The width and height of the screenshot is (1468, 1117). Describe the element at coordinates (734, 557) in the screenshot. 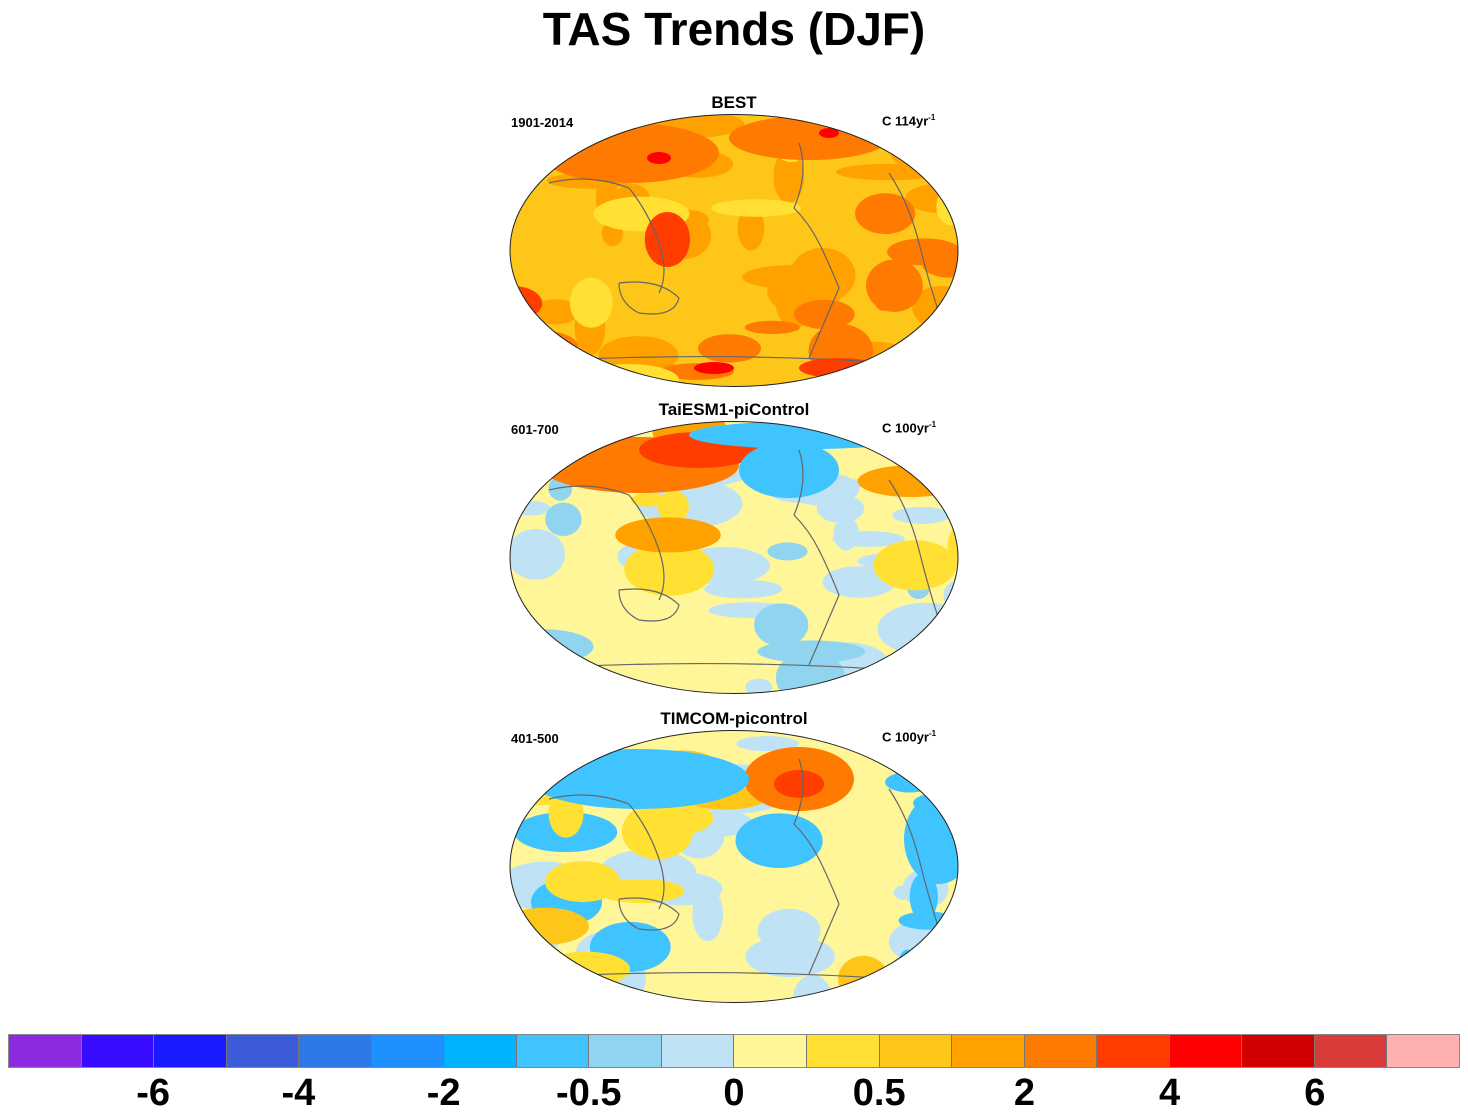

I see `trend-map-taiesm1` at that location.